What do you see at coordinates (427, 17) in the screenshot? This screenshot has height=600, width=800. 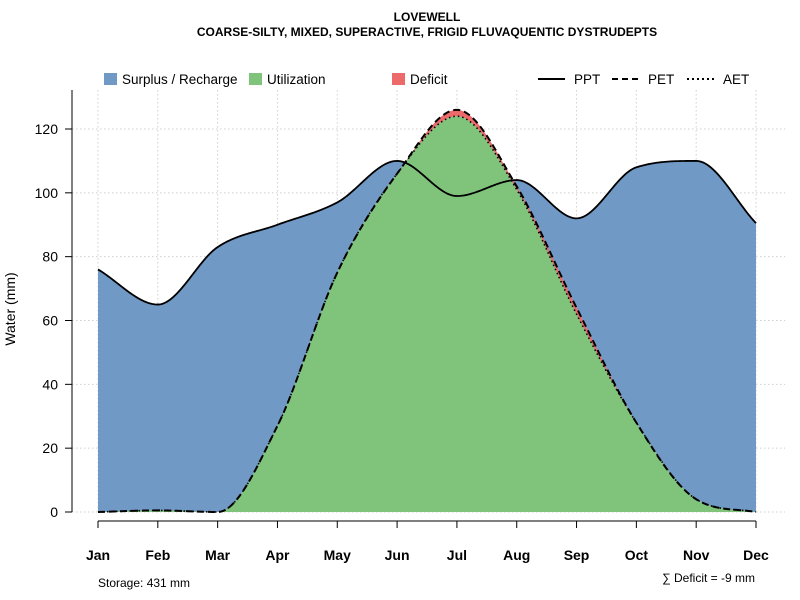 I see `chart-title: LOVEWELL` at bounding box center [427, 17].